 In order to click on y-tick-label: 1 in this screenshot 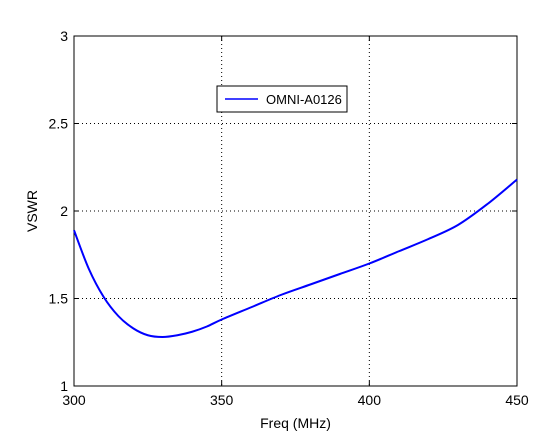, I will do `click(64, 386)`.